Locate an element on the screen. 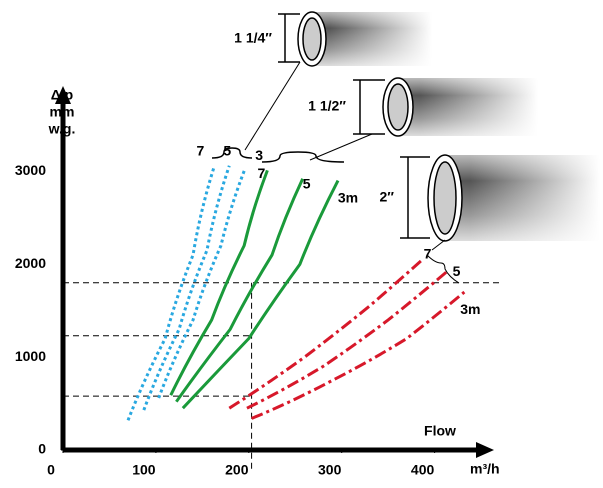 This screenshot has width=603, height=488. y-axis-arrow is located at coordinates (63, 95).